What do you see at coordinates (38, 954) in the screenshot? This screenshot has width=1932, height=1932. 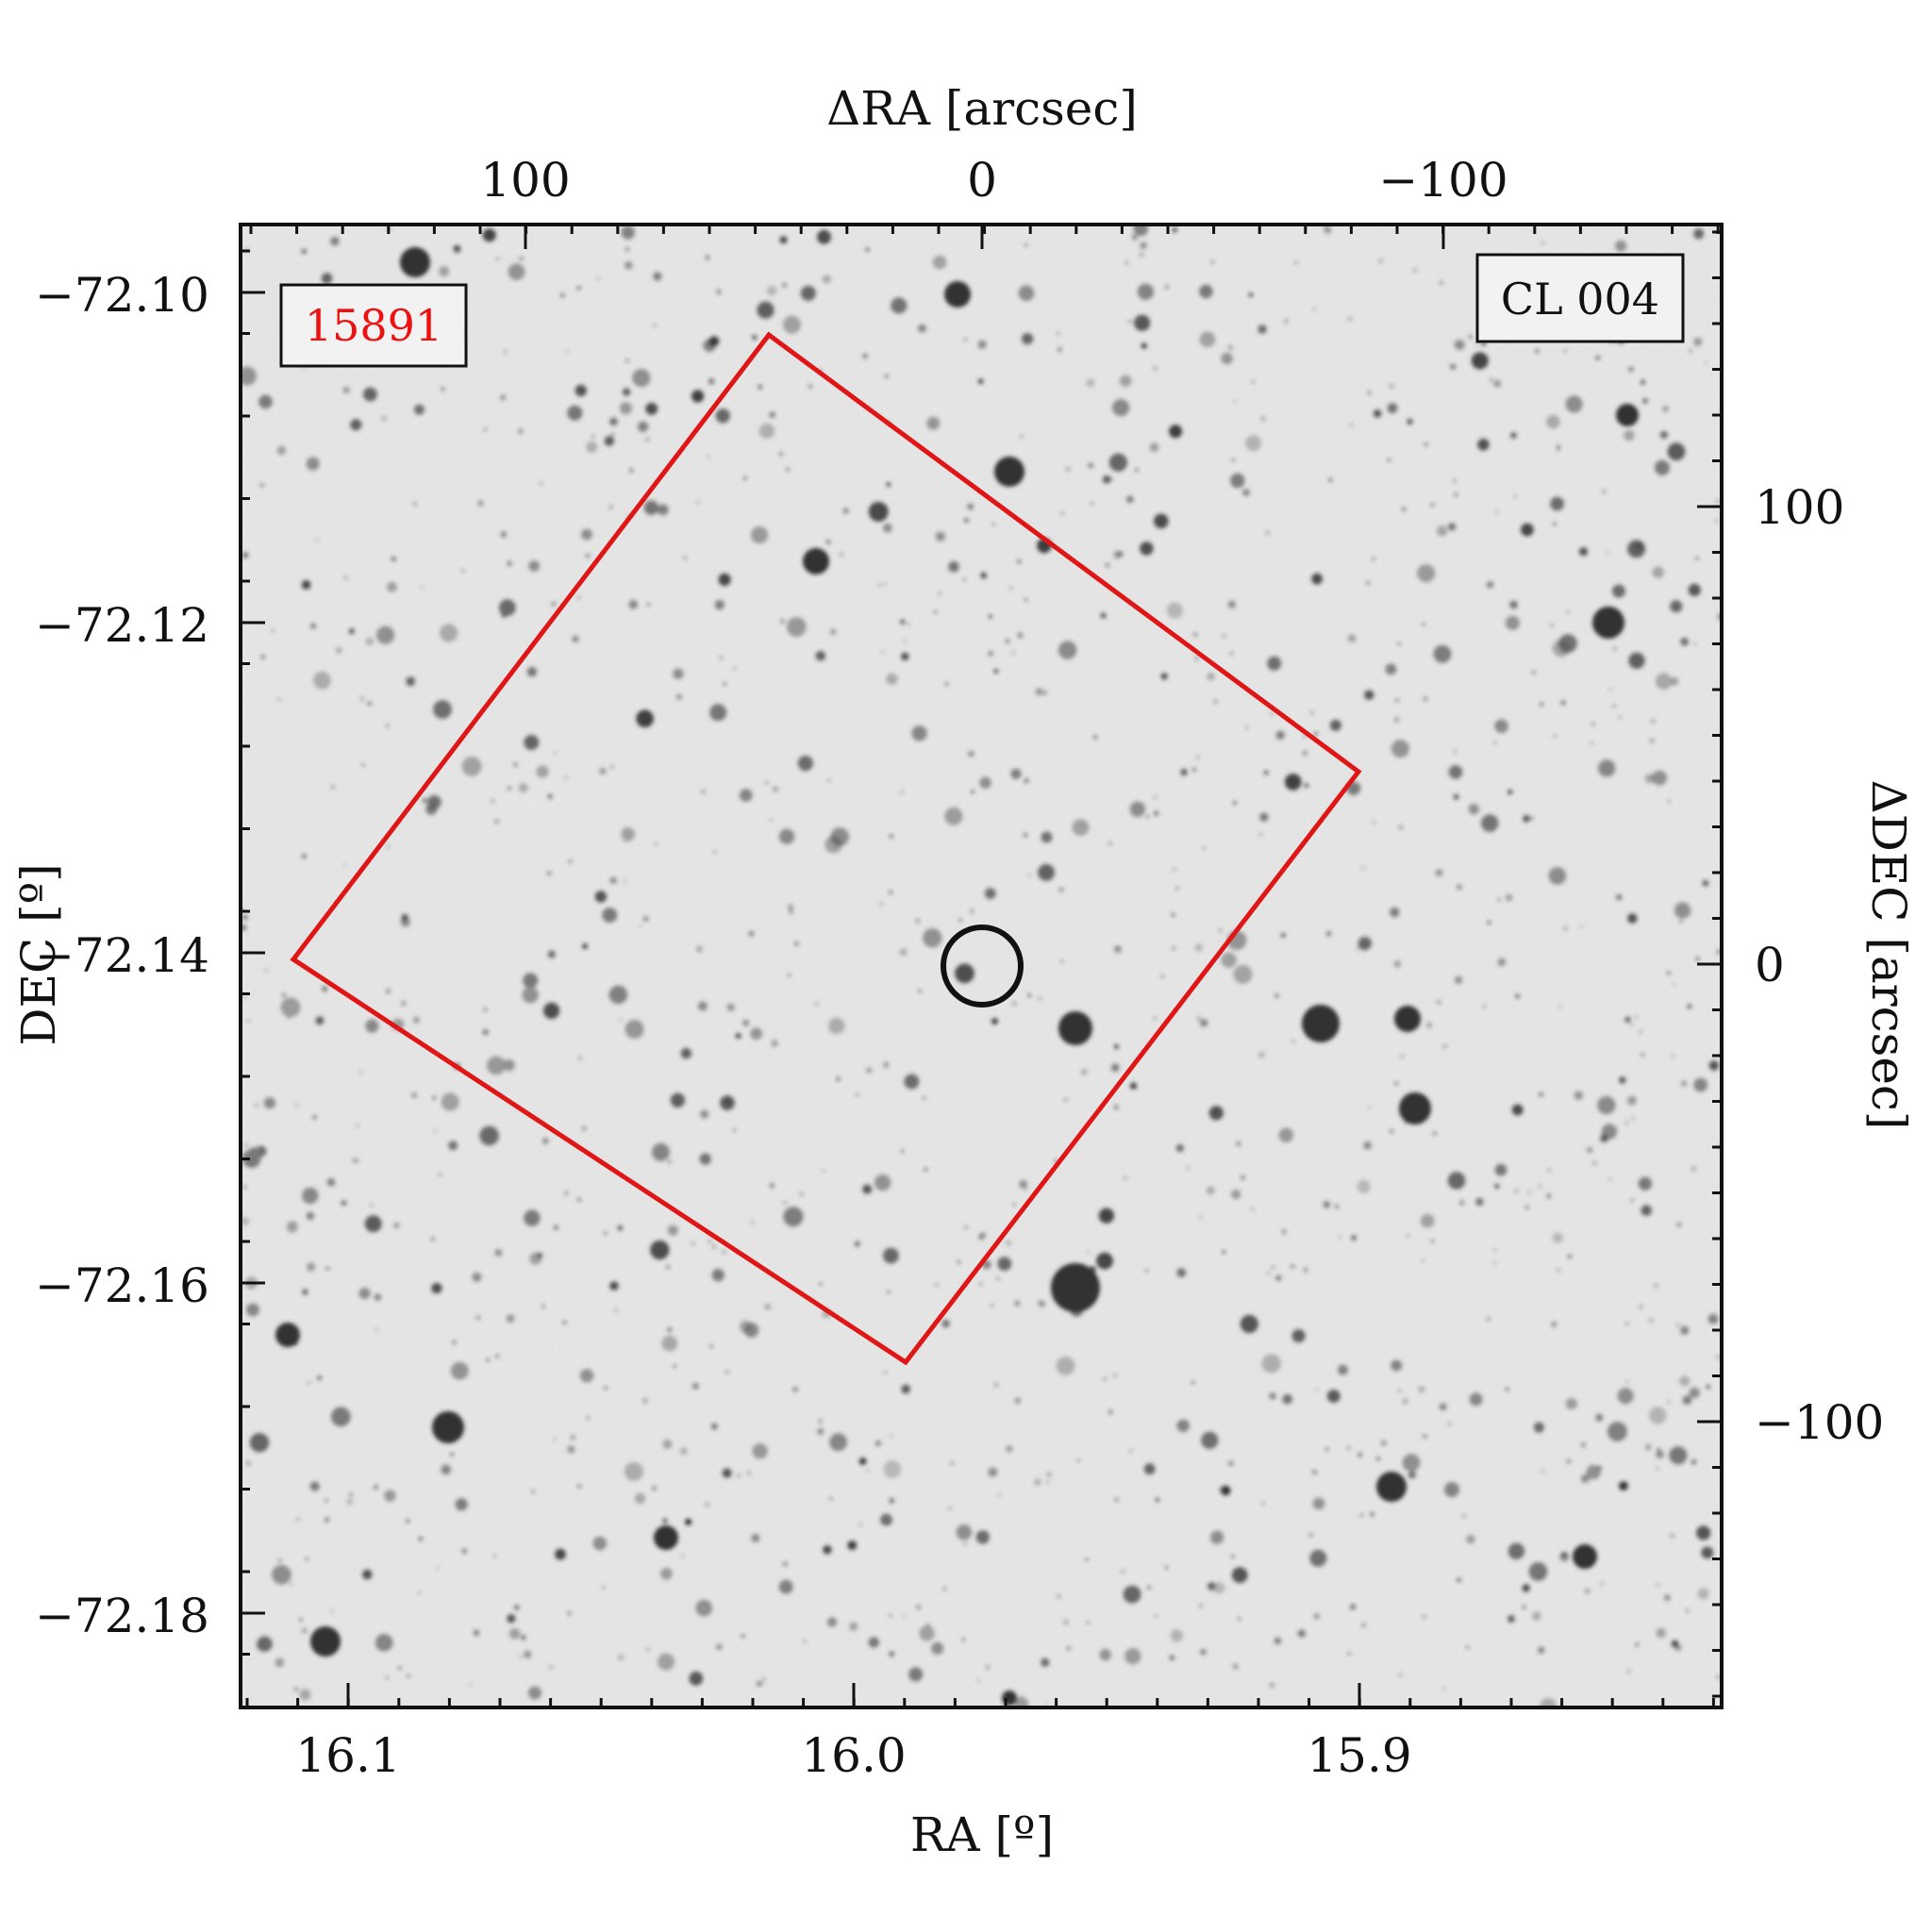 I see `left-axis-title: DEC [º]` at bounding box center [38, 954].